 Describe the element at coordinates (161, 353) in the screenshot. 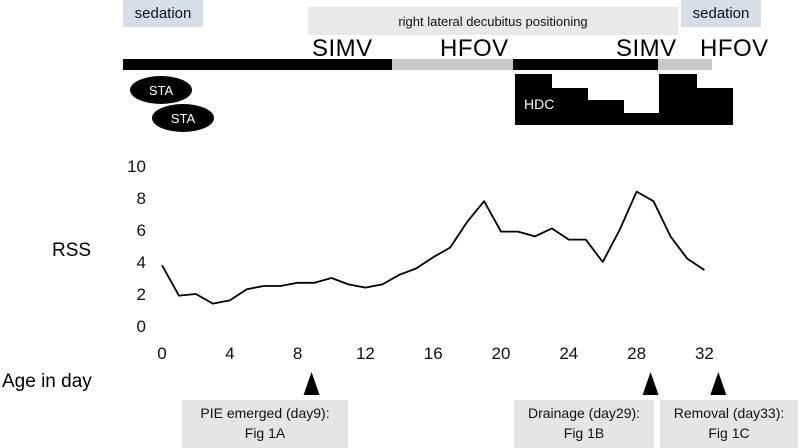

I see `x-tick-label: 0` at that location.